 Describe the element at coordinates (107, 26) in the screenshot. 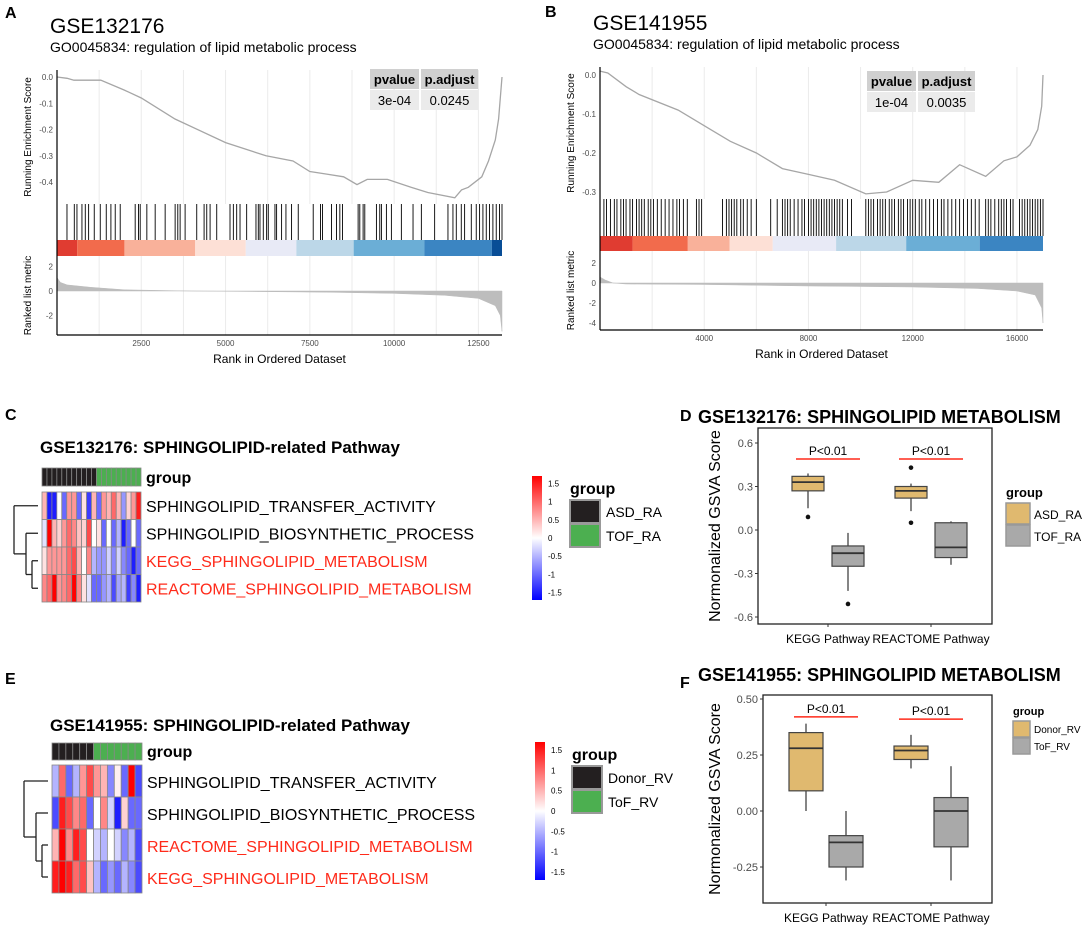

I see `gsea-title: GSE132176` at that location.